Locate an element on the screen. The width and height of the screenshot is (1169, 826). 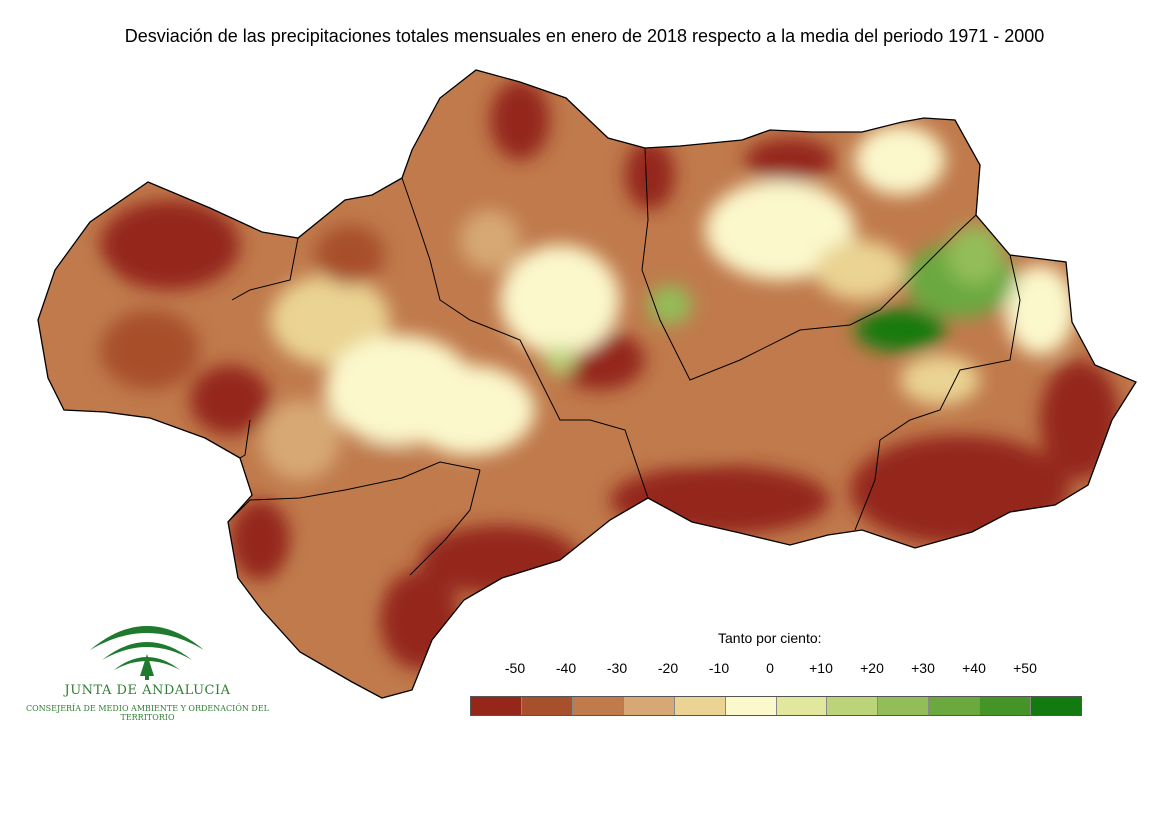
junta-logo-icon is located at coordinates (147, 653).